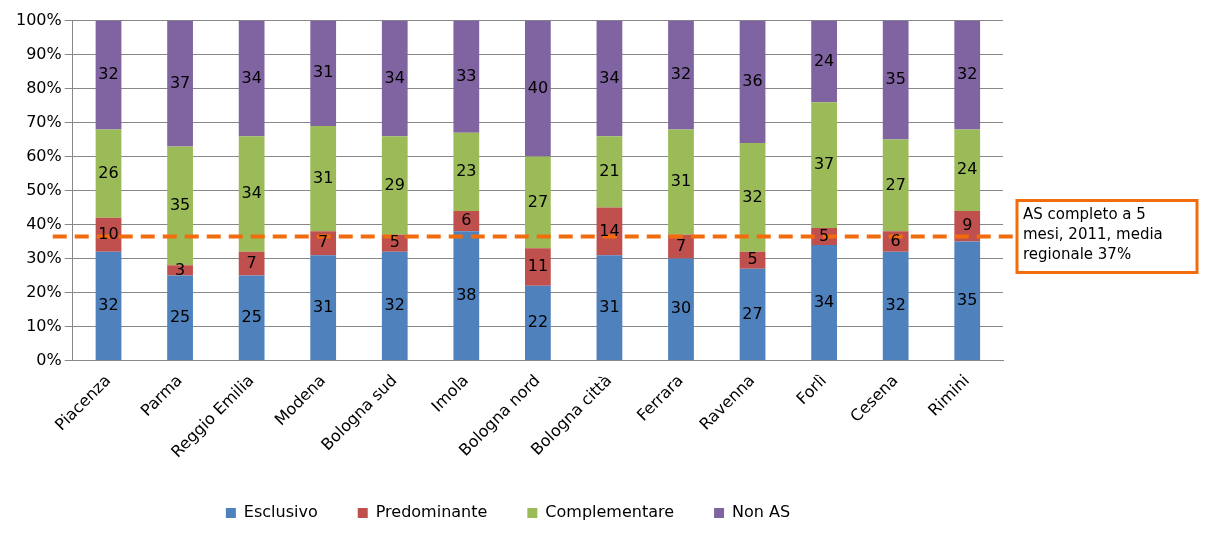 The image size is (1211, 539). Describe the element at coordinates (44, 53) in the screenshot. I see `y-tick-label: 90%` at that location.